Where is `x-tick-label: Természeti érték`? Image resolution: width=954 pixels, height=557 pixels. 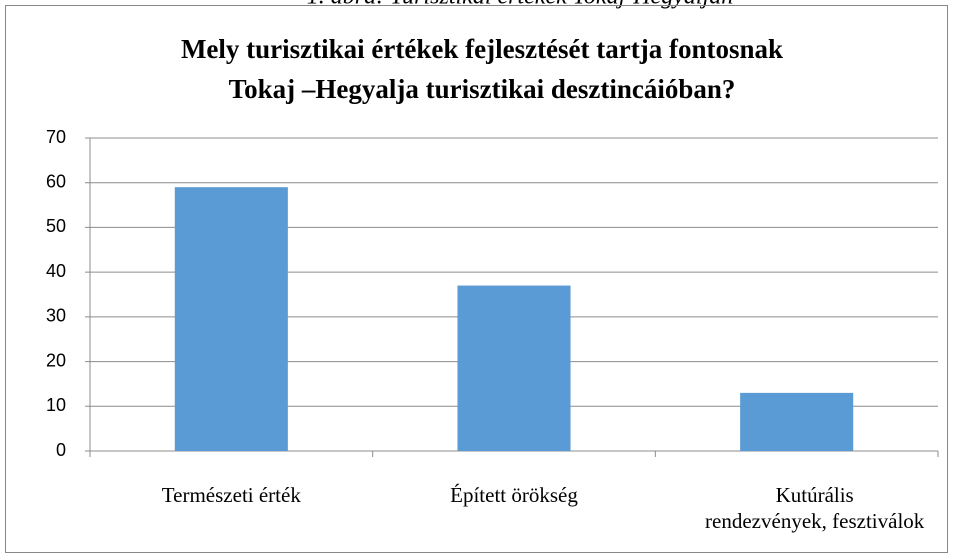
x-tick-label: Természeti érték is located at coordinates (232, 495).